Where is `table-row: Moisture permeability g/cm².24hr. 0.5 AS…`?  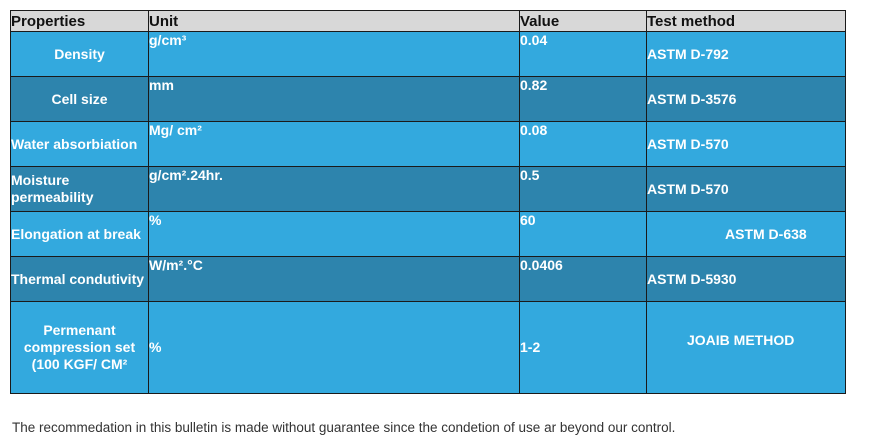 table-row: Moisture permeability g/cm².24hr. 0.5 AS… is located at coordinates (428, 189).